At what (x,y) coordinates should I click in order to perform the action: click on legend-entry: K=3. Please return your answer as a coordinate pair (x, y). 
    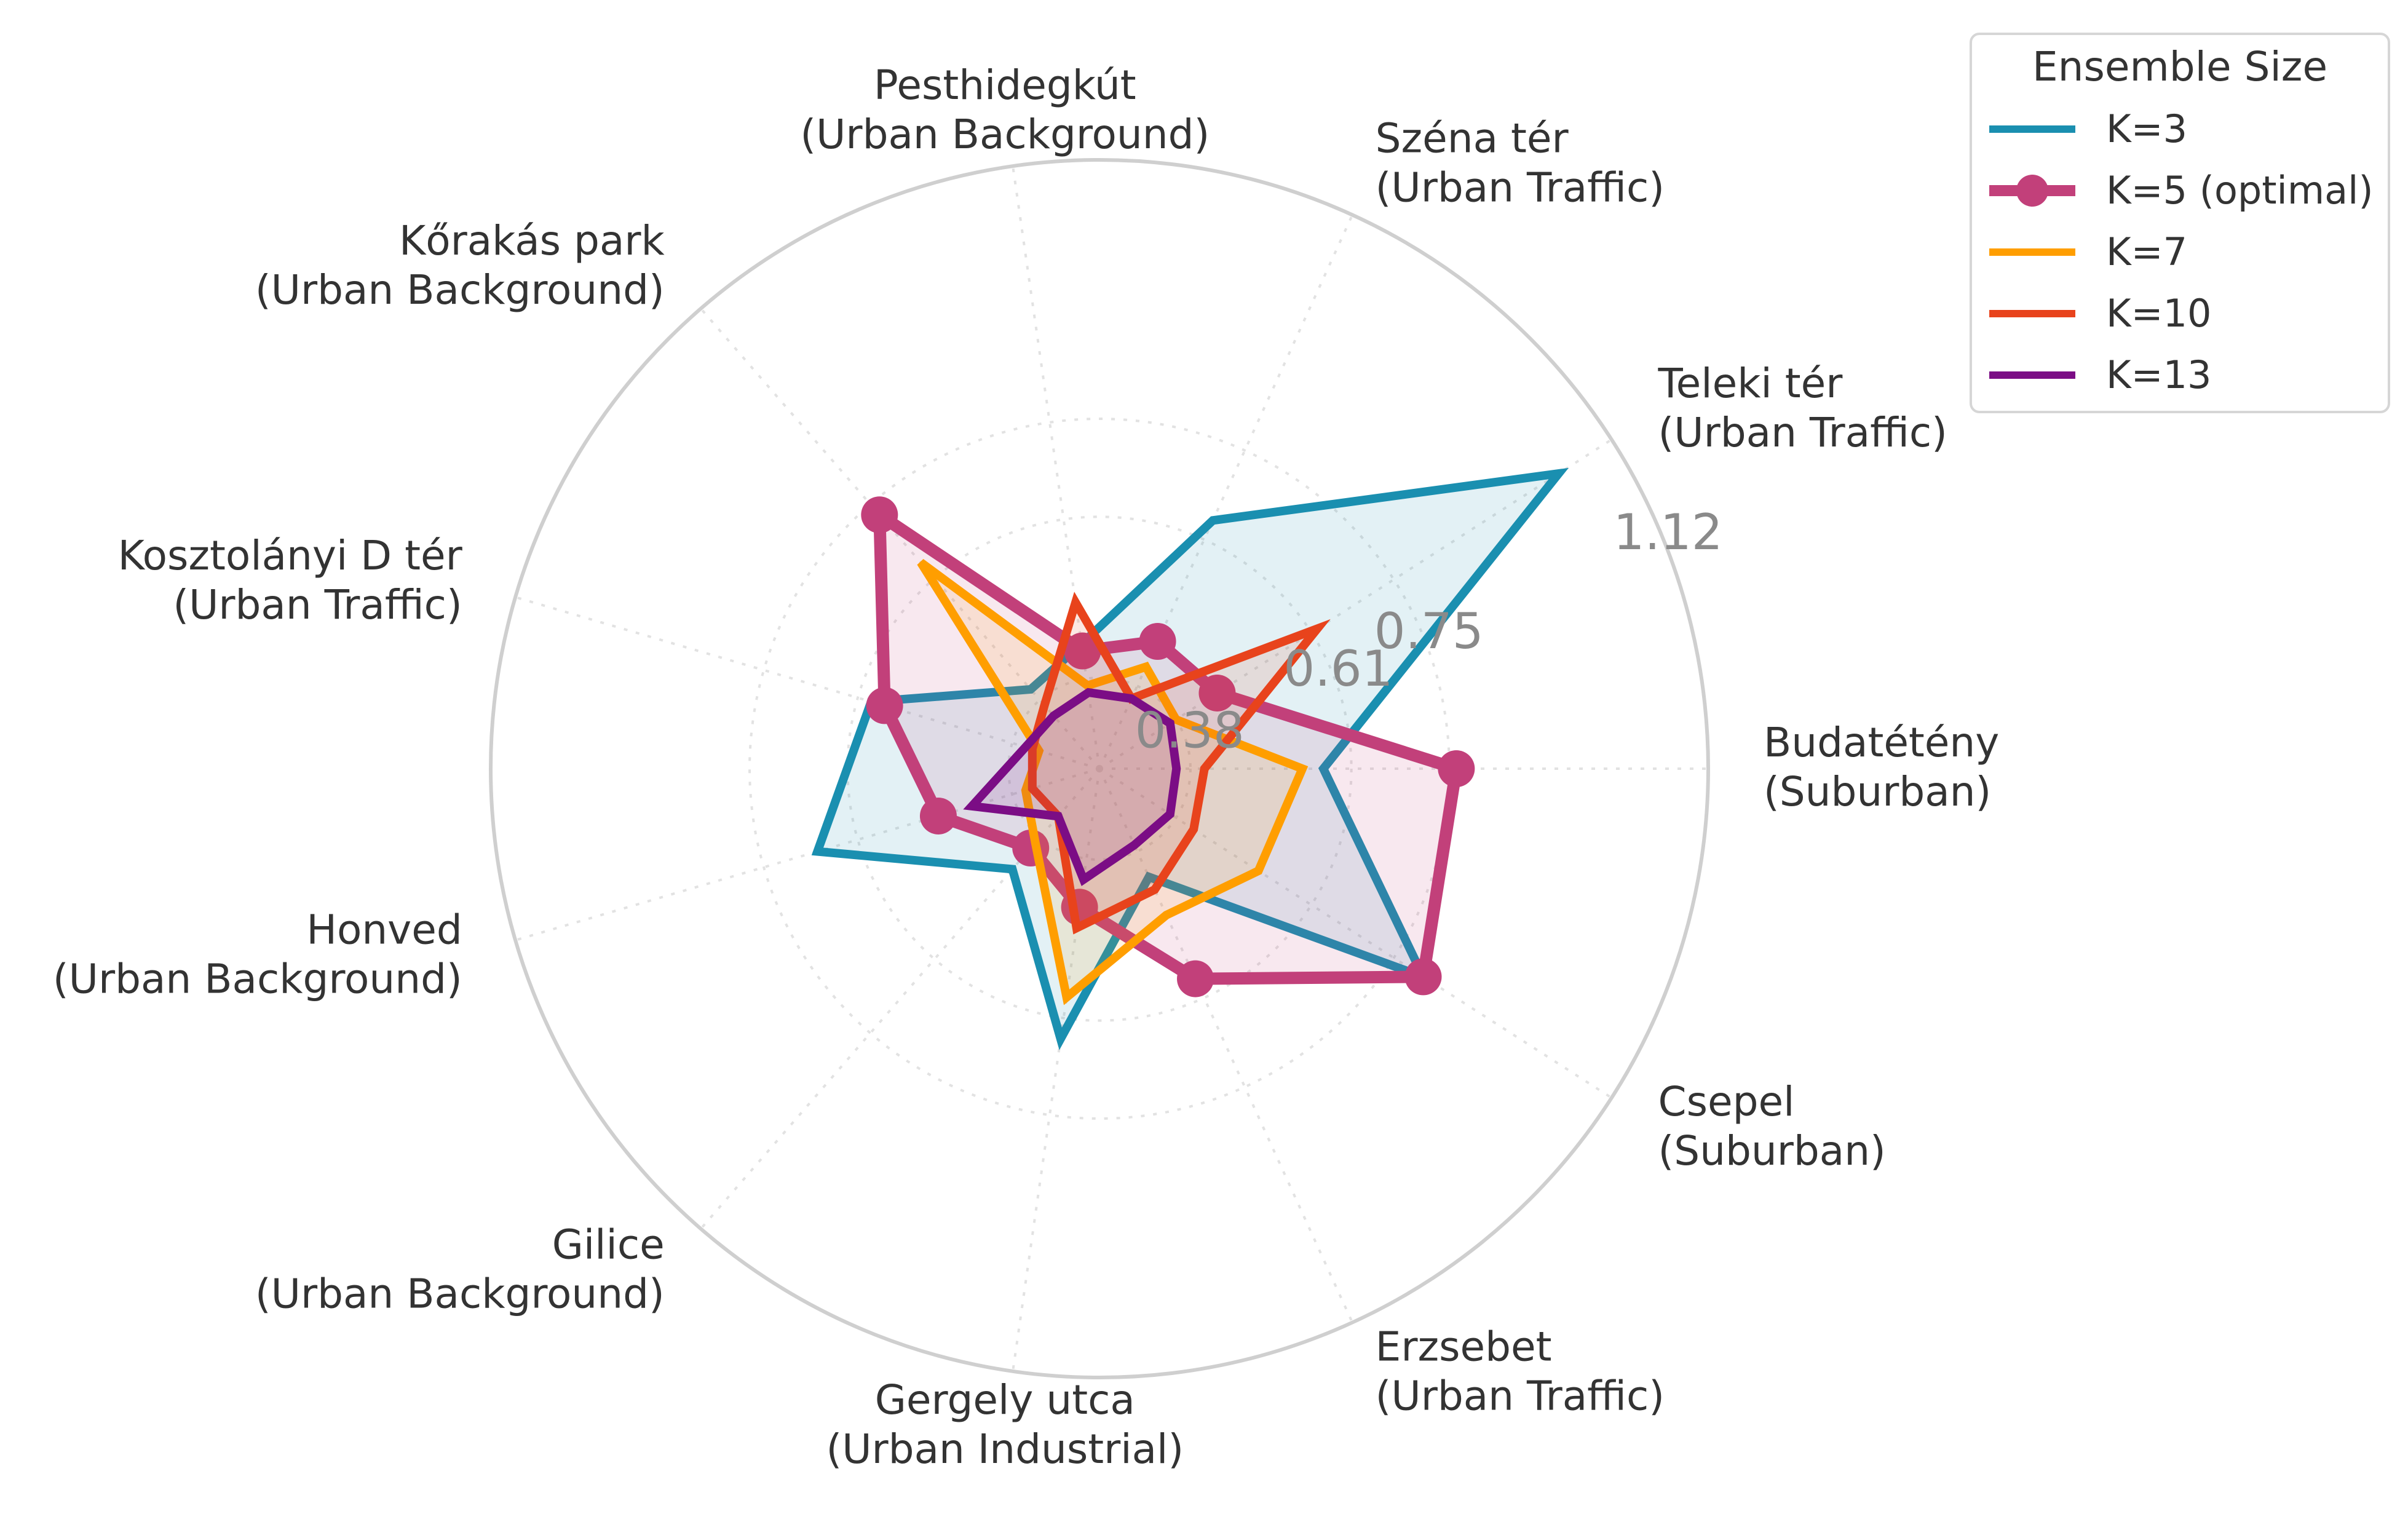
    Looking at the image, I should click on (2088, 128).